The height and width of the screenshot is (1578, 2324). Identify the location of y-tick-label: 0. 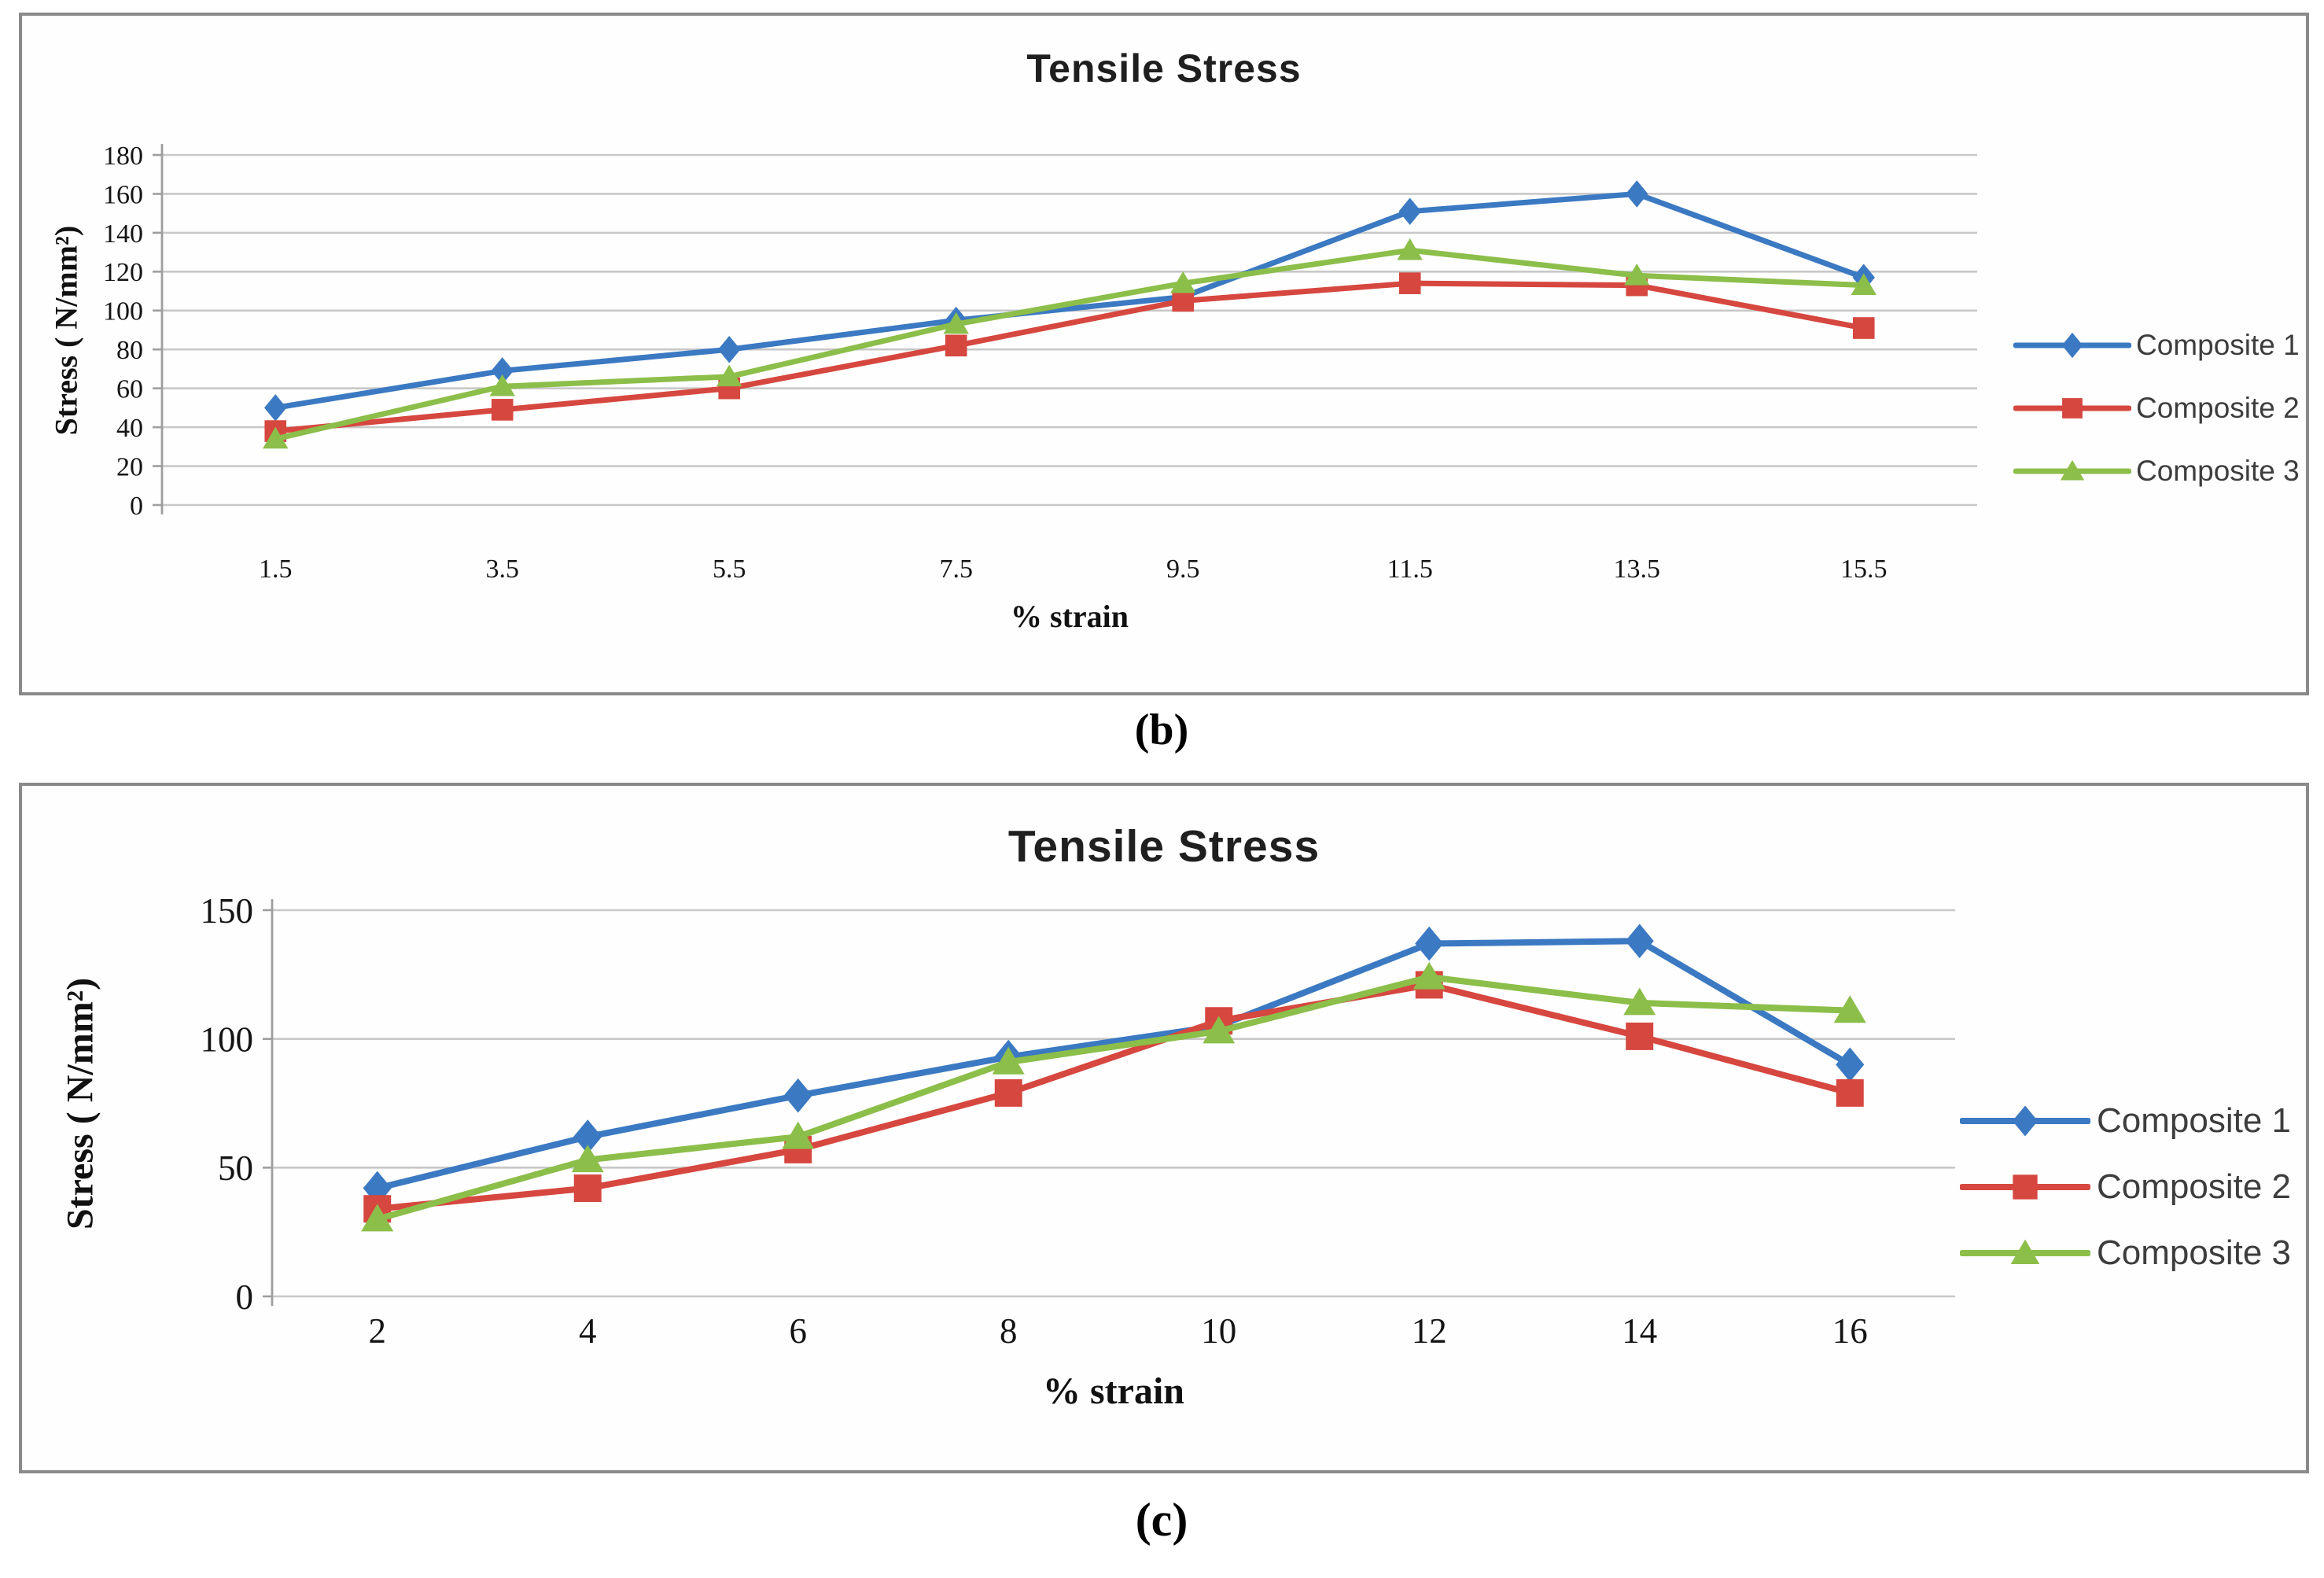
(136, 506).